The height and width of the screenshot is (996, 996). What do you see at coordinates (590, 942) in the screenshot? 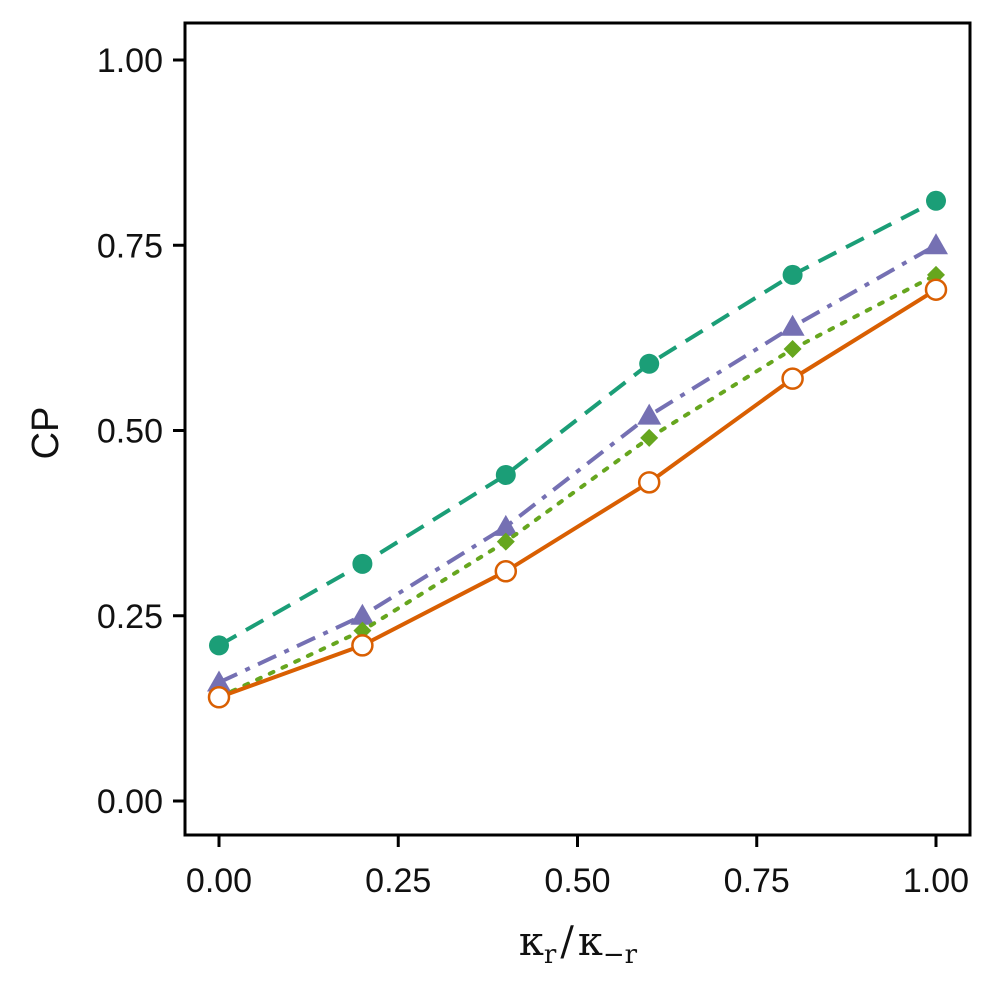
I see `x-axis-title-kappa-2: κ` at bounding box center [590, 942].